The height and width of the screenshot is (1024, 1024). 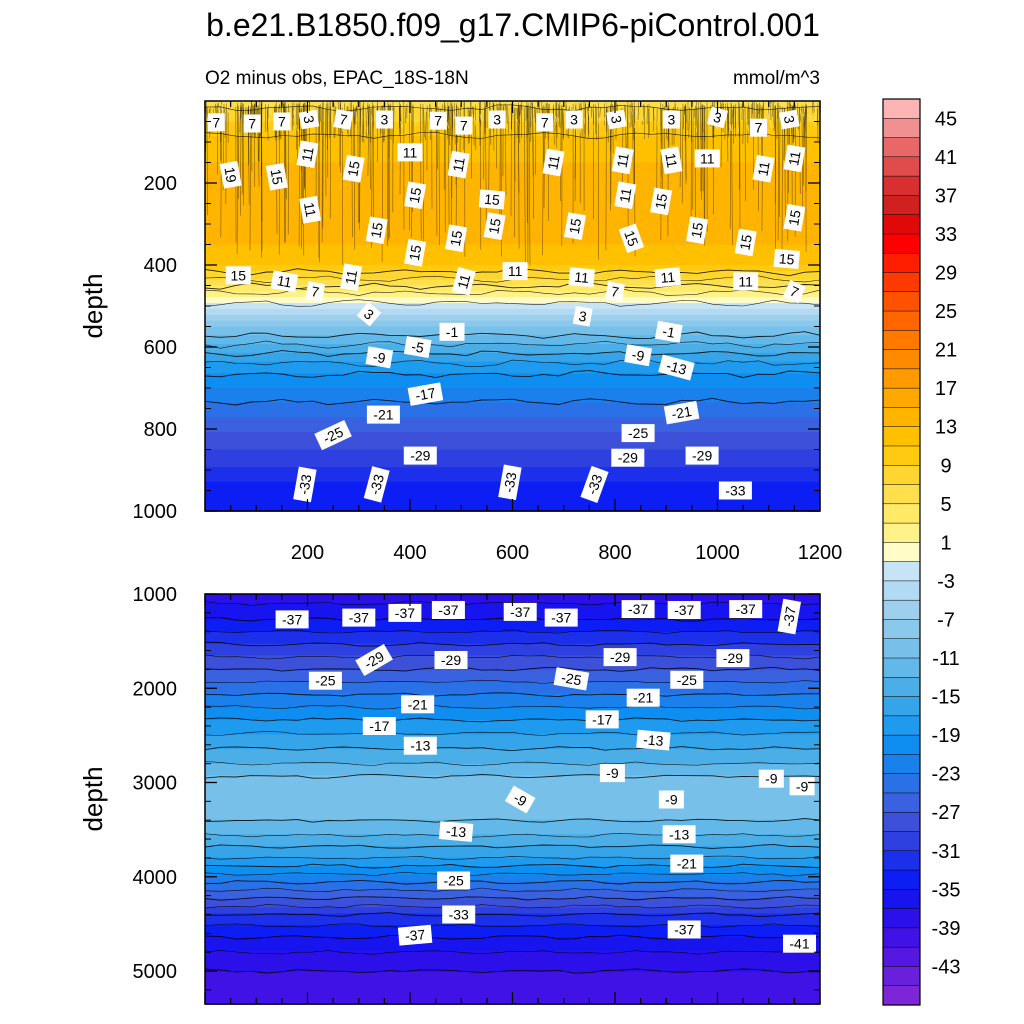 What do you see at coordinates (464, 126) in the screenshot?
I see `upper-contour-label-text: 7` at bounding box center [464, 126].